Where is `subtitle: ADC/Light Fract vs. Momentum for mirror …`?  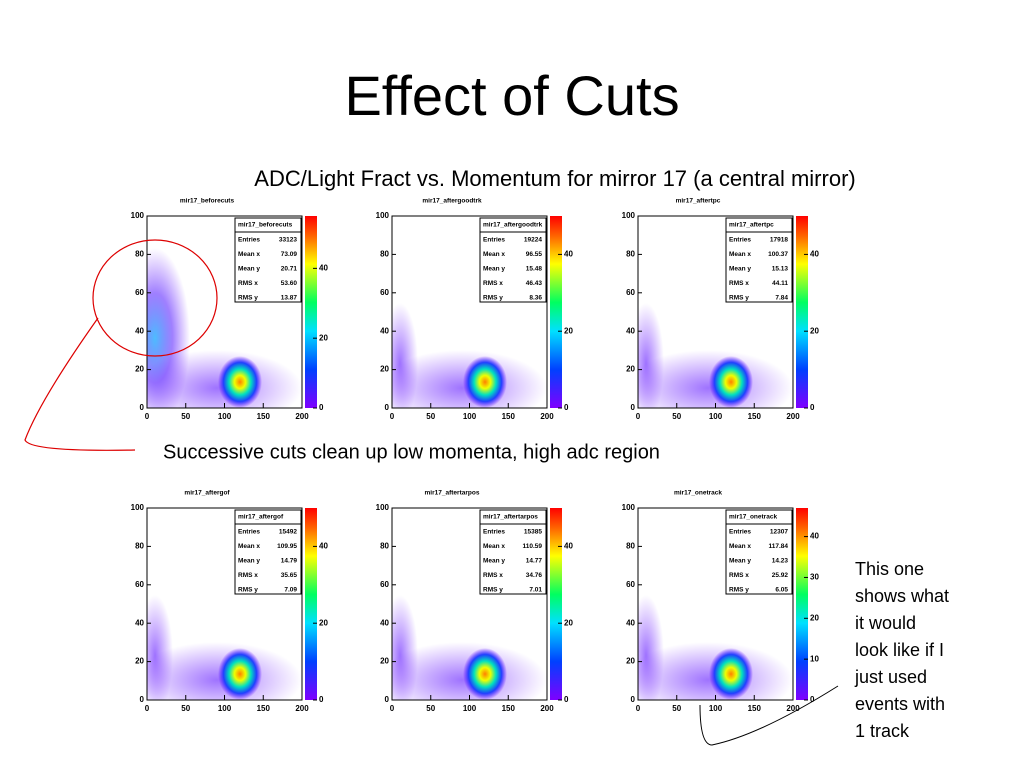 subtitle: ADC/Light Fract vs. Momentum for mirror … is located at coordinates (554, 178).